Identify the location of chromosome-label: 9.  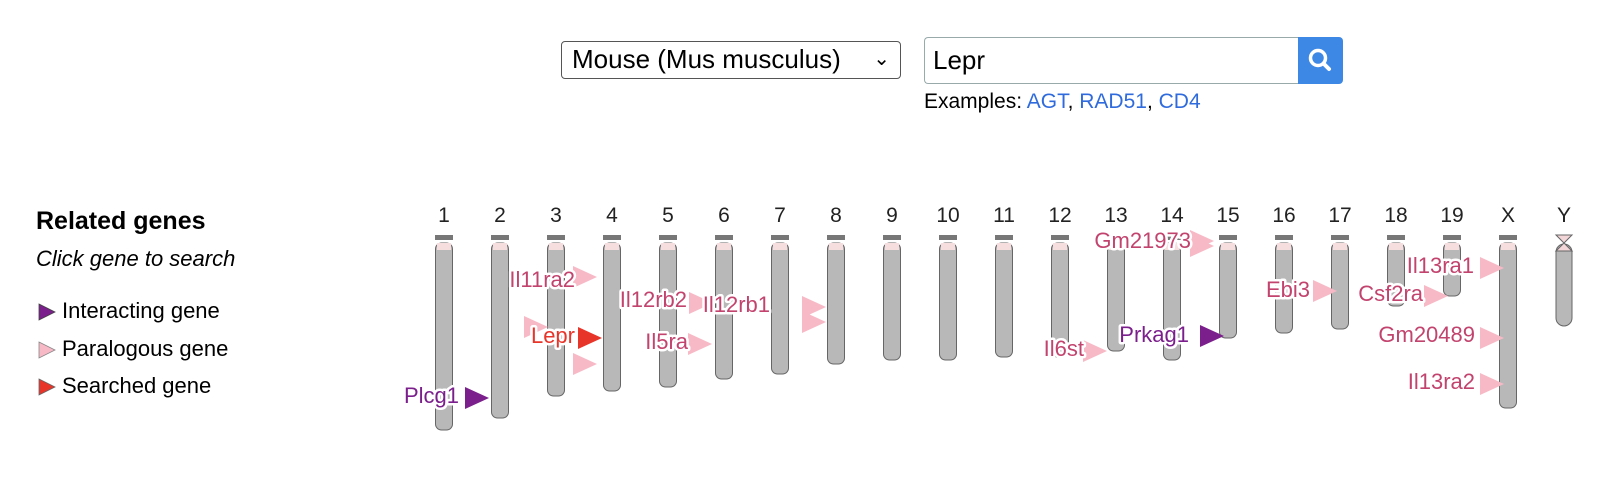
(892, 215).